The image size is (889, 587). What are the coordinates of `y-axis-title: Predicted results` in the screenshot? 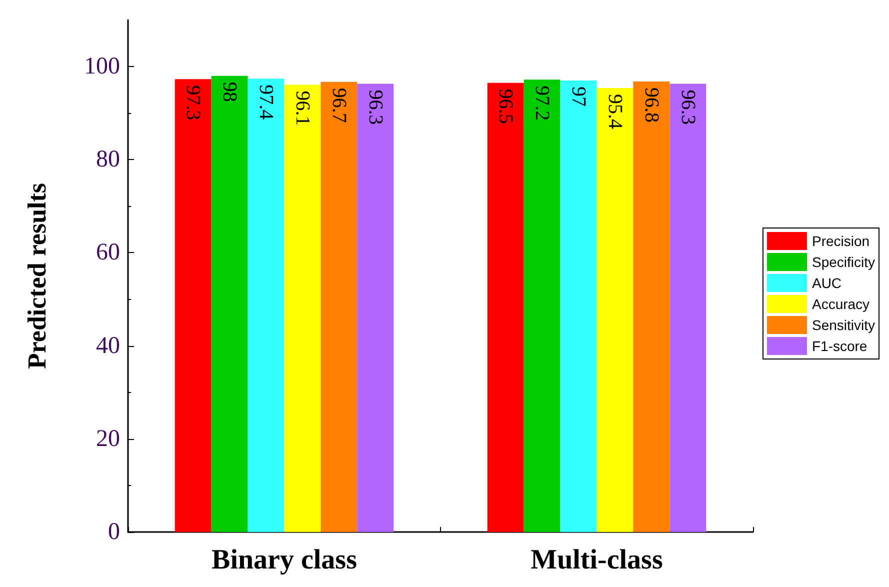 It's located at (37, 276).